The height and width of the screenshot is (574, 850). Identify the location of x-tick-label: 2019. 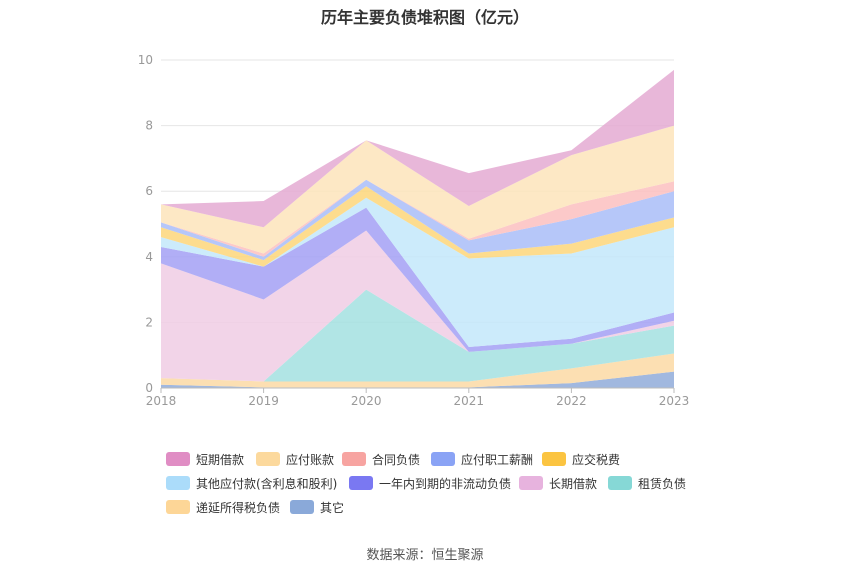
(263, 401).